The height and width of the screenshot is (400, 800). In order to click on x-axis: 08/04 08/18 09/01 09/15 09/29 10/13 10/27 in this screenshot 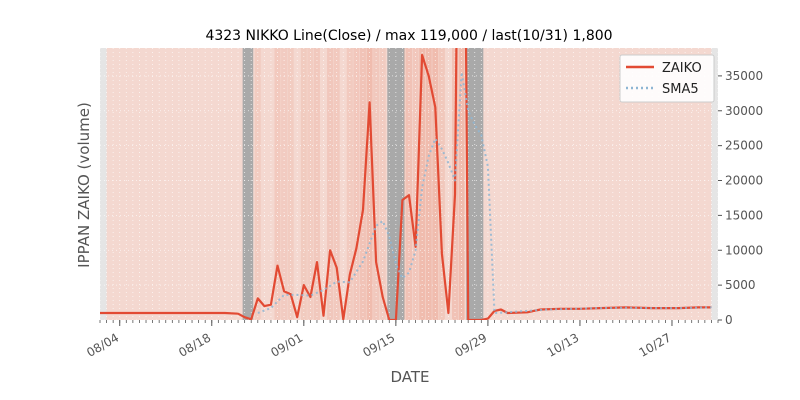, I will do `click(401, 340)`.